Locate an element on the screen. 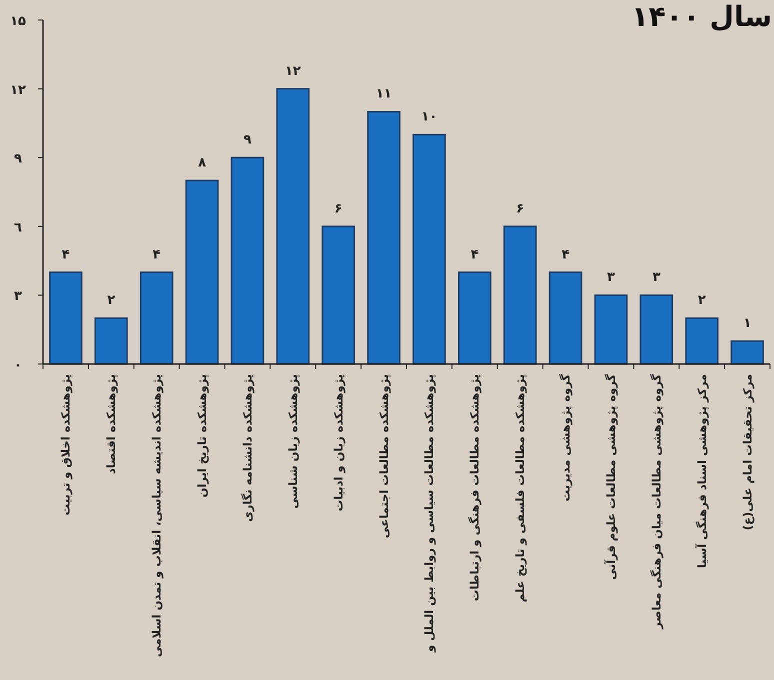  y-tick-label: ٦ is located at coordinates (18, 228).